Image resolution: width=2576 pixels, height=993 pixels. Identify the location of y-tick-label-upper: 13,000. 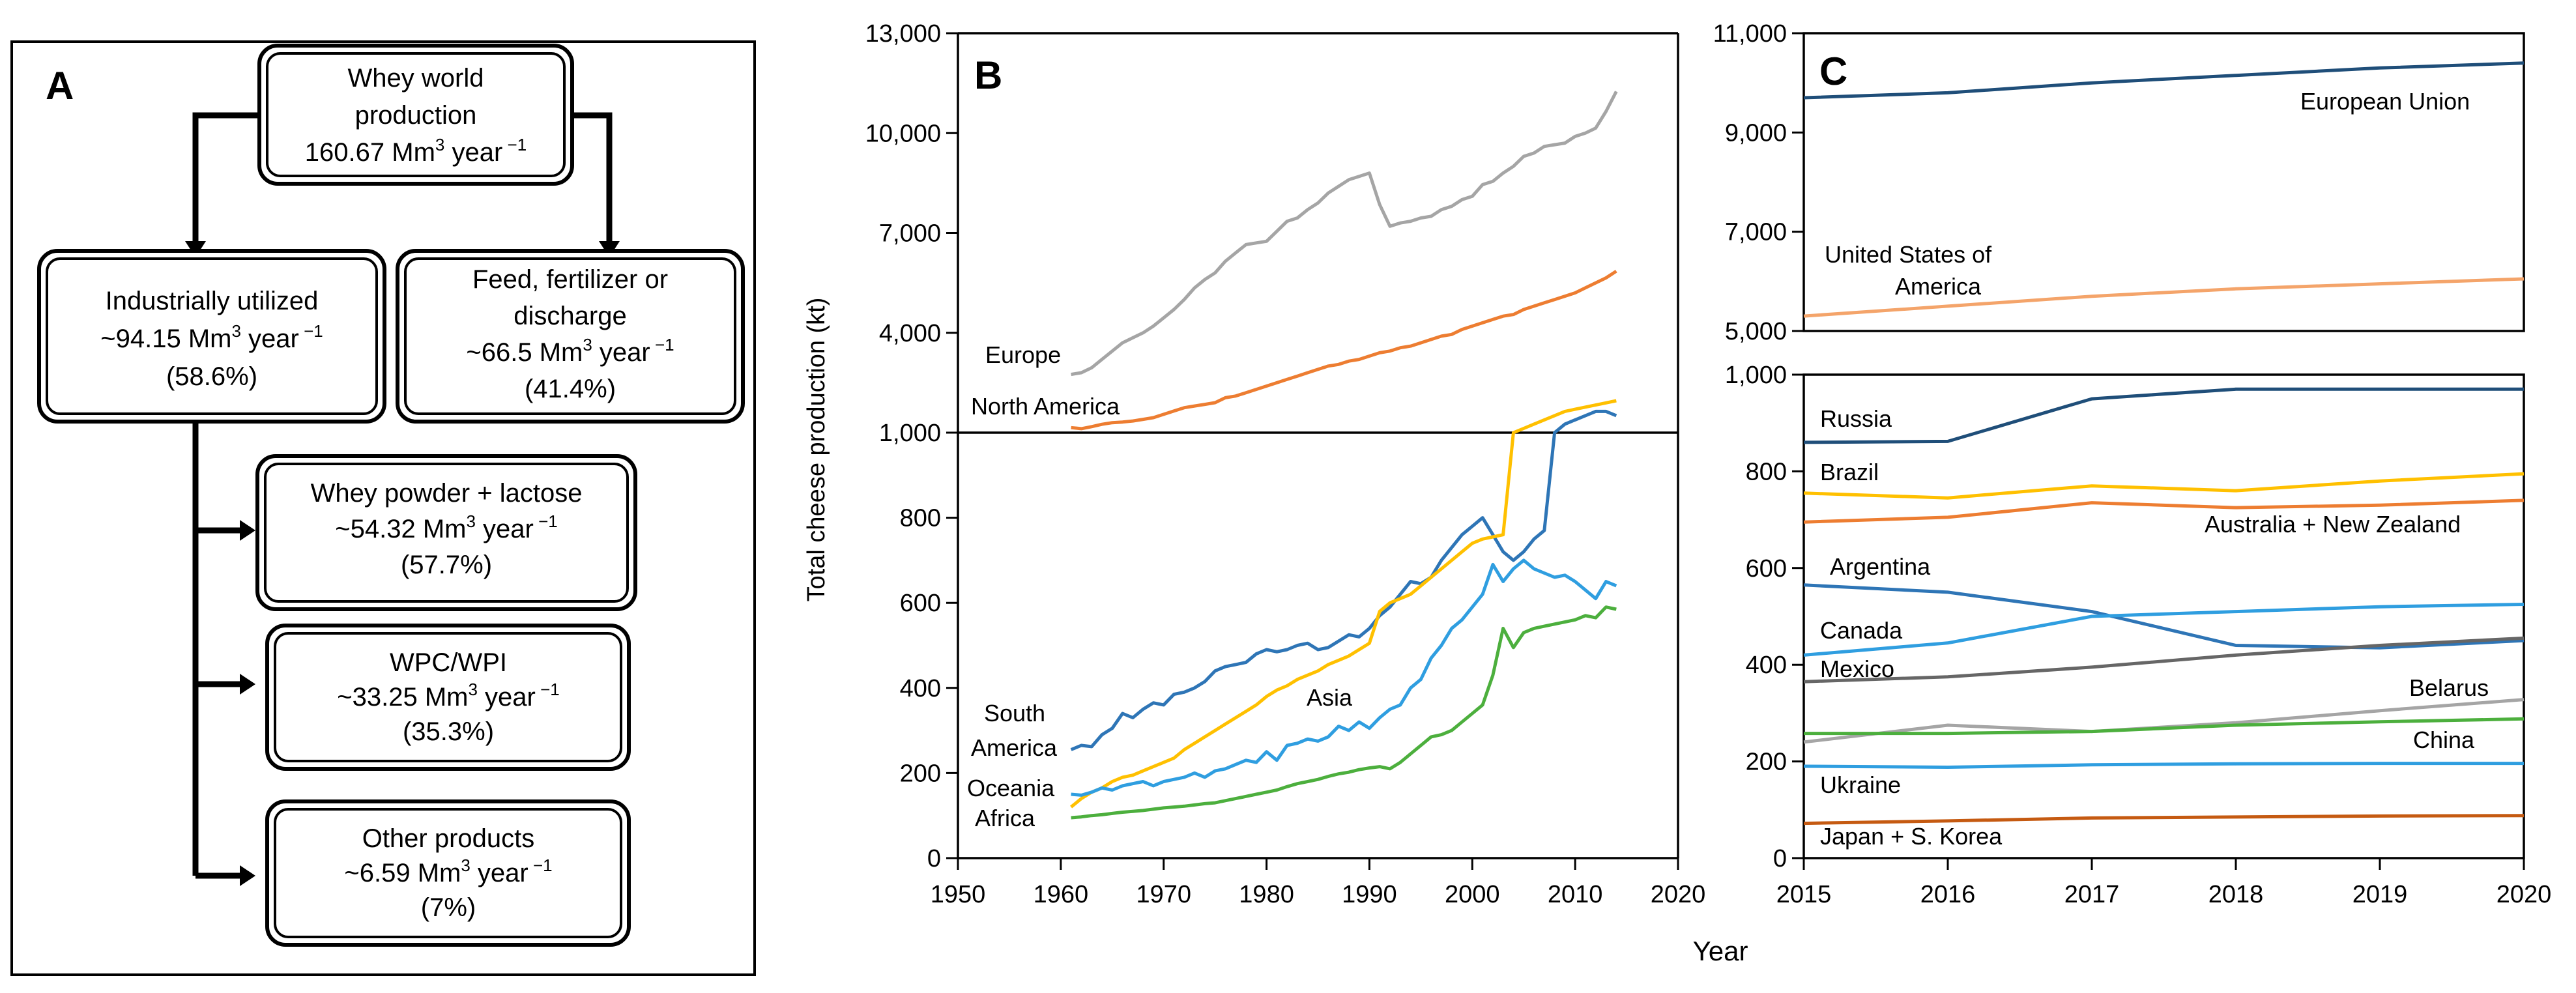
(903, 34).